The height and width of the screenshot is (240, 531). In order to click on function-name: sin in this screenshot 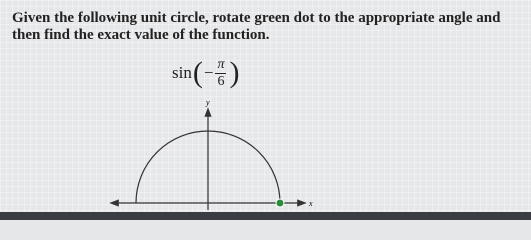, I will do `click(182, 72)`.